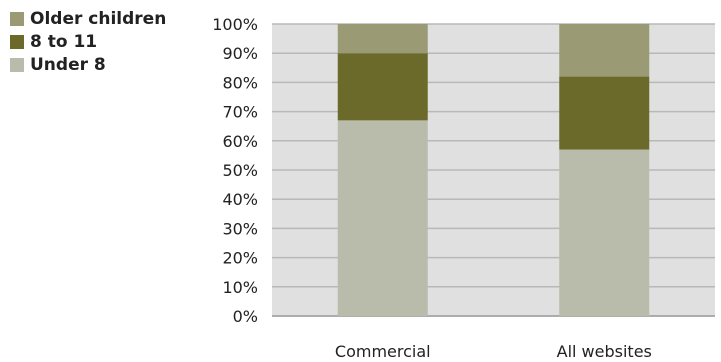 The width and height of the screenshot is (721, 362). What do you see at coordinates (383, 351) in the screenshot?
I see `x-tick-label: Commercial` at bounding box center [383, 351].